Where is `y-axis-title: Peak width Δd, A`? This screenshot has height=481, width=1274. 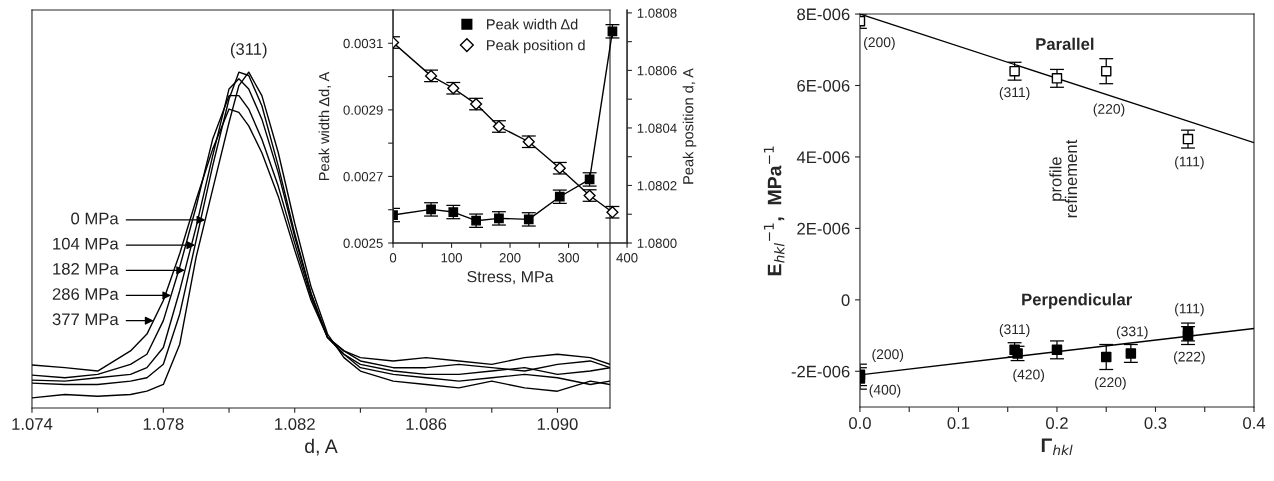 y-axis-title: Peak width Δd, A is located at coordinates (325, 126).